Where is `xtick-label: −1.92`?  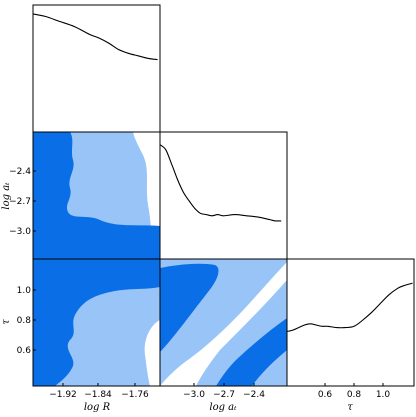
xtick-label: −1.92 is located at coordinates (63, 395).